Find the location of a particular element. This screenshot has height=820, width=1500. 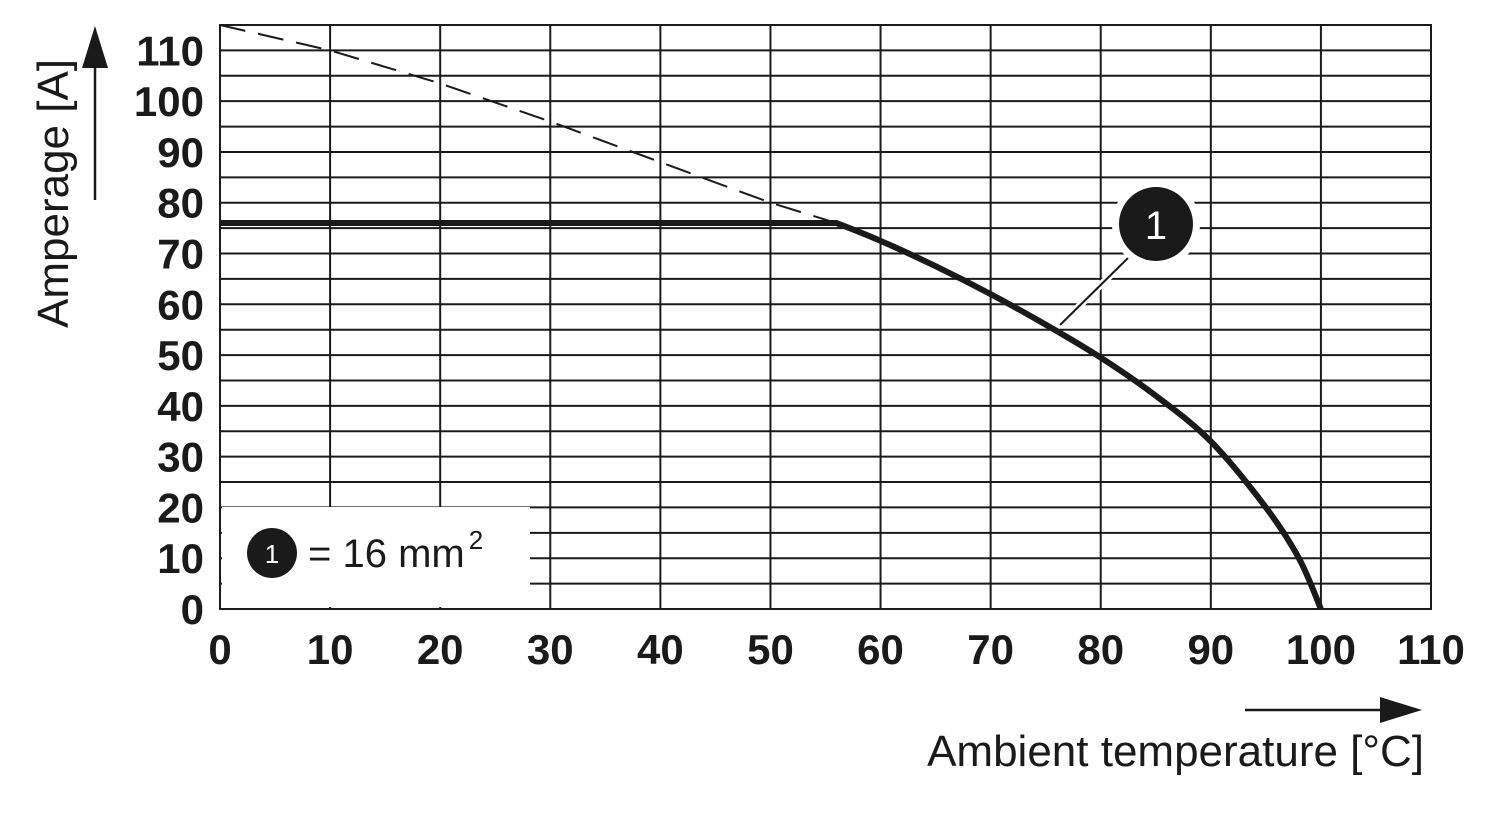

x-tick-label: 110 is located at coordinates (1431, 649).